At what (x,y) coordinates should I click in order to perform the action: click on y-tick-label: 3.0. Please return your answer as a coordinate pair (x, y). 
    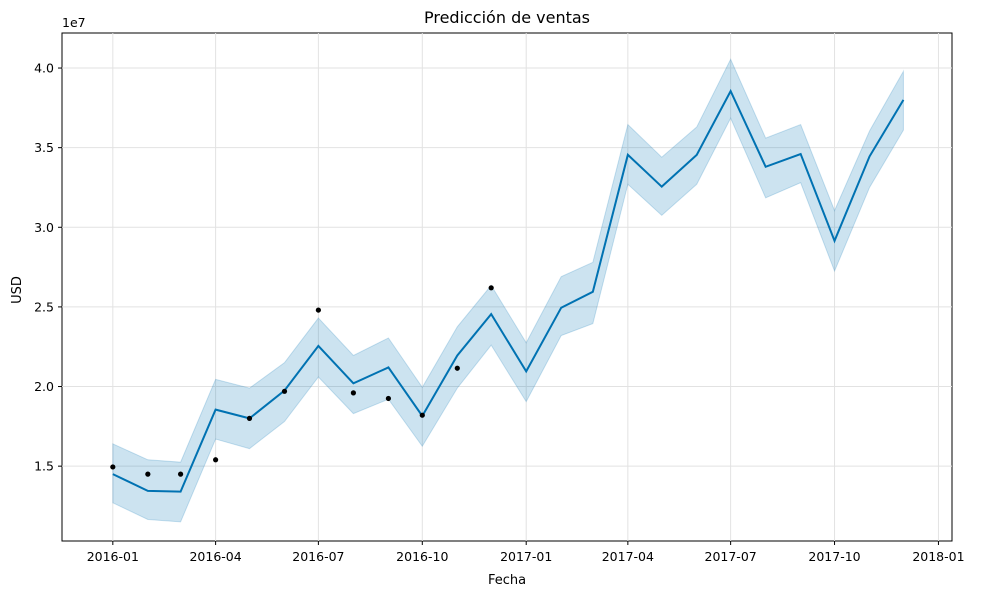
    Looking at the image, I should click on (44, 227).